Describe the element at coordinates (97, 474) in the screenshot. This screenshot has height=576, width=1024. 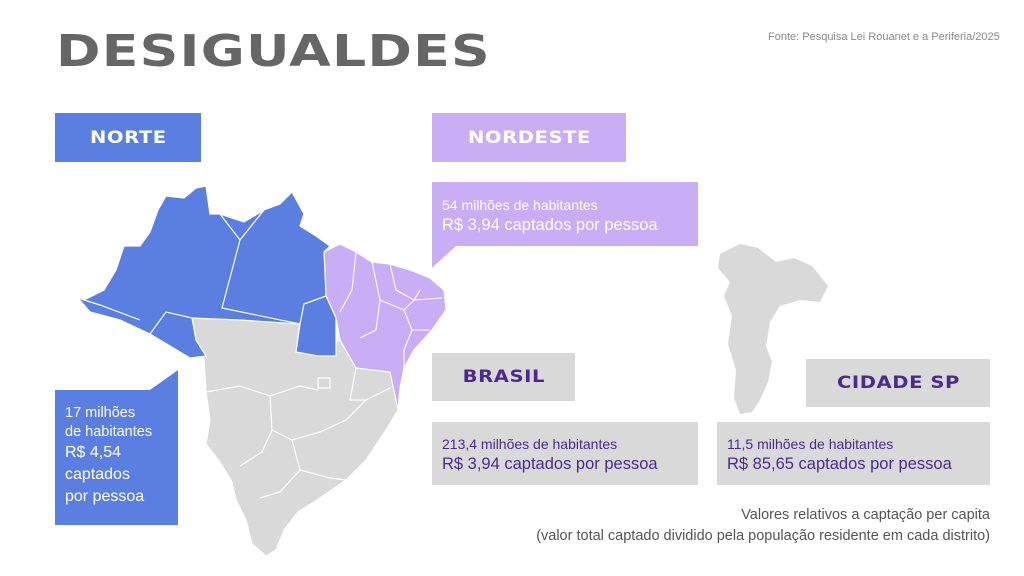
I see `norte-line: captados` at that location.